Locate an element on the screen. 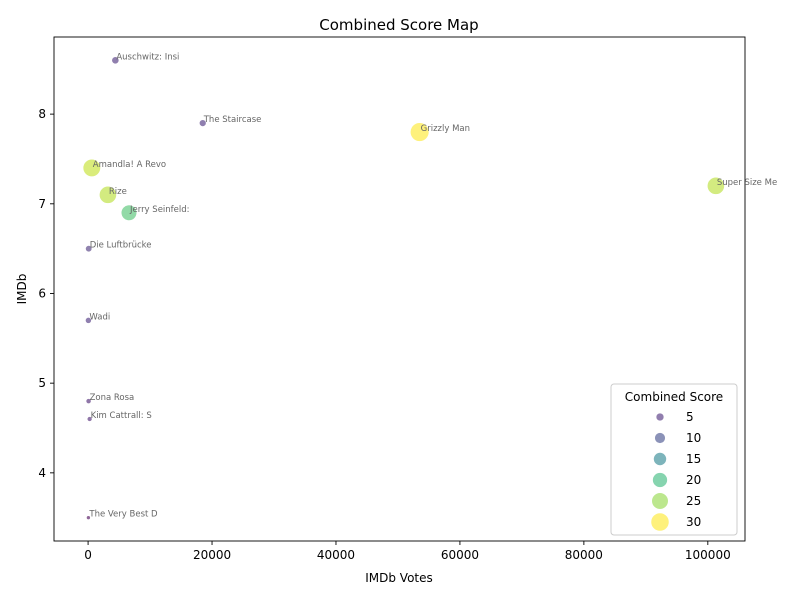 Image resolution: width=800 pixels, height=600 pixels. point-label: Die Luftbrücke is located at coordinates (121, 246).